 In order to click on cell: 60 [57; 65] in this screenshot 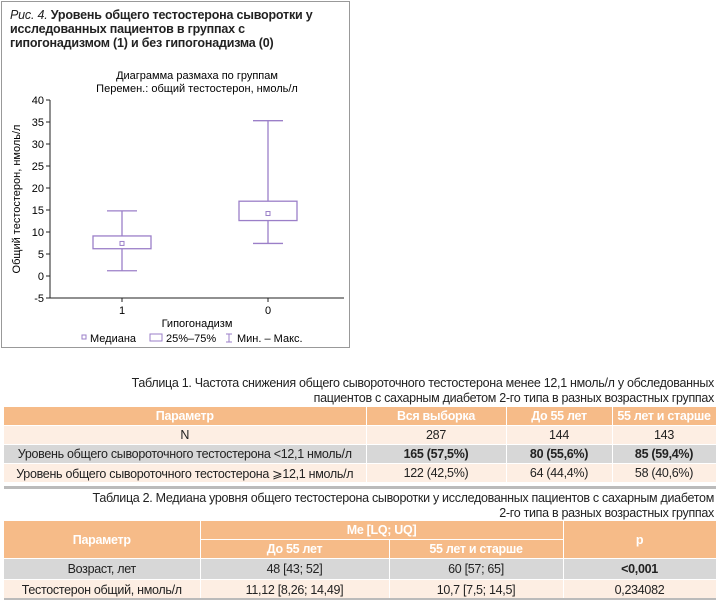, I will do `click(476, 569)`.